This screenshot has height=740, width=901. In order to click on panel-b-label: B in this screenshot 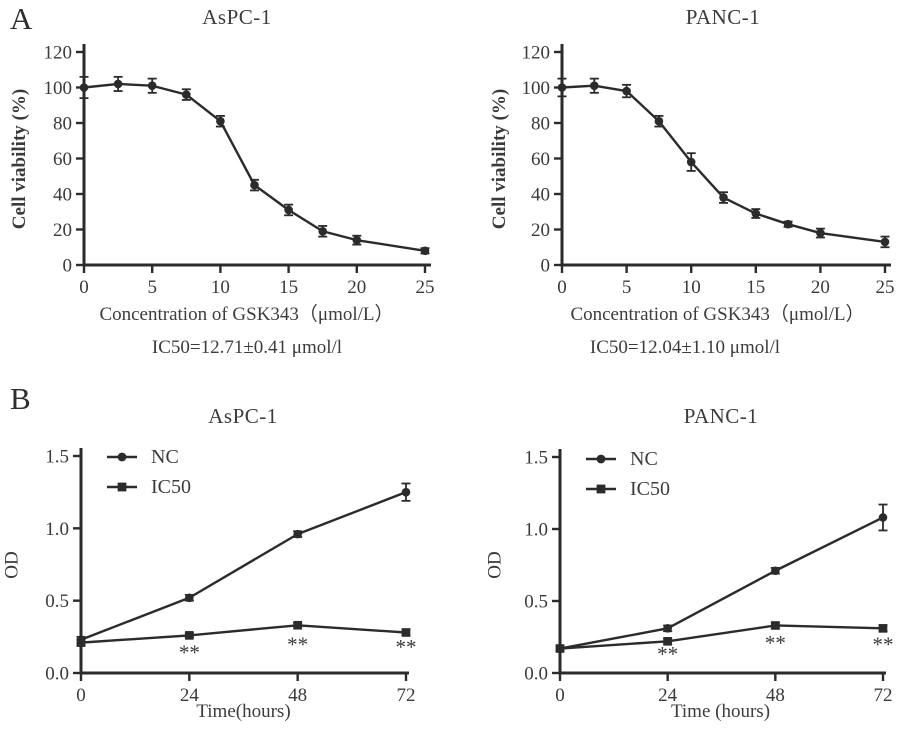, I will do `click(20, 398)`.